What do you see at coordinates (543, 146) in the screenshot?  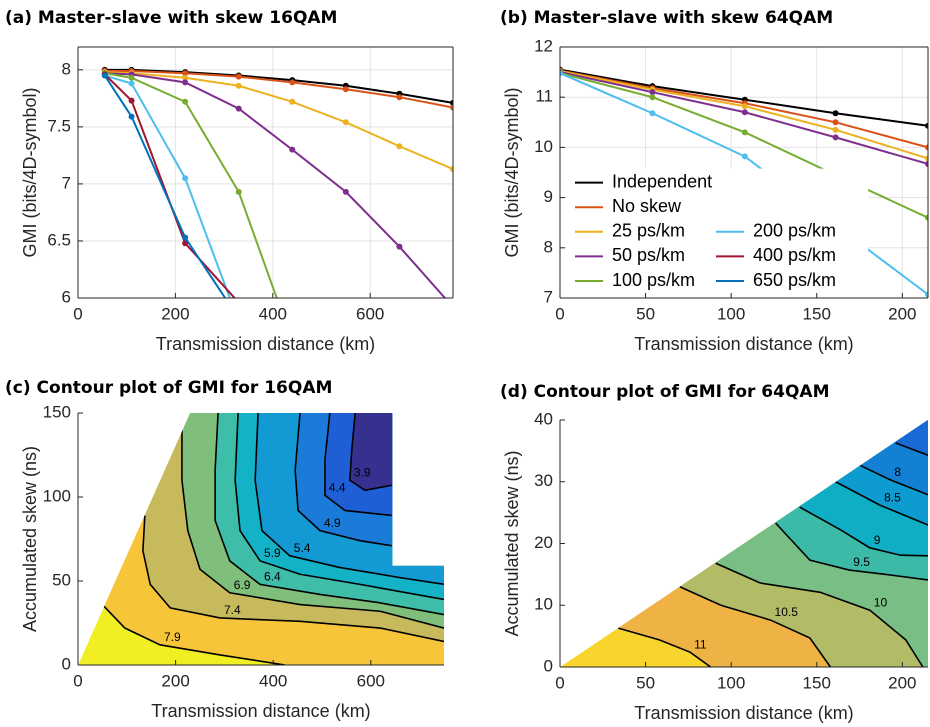 I see `y-tick-label: 10` at bounding box center [543, 146].